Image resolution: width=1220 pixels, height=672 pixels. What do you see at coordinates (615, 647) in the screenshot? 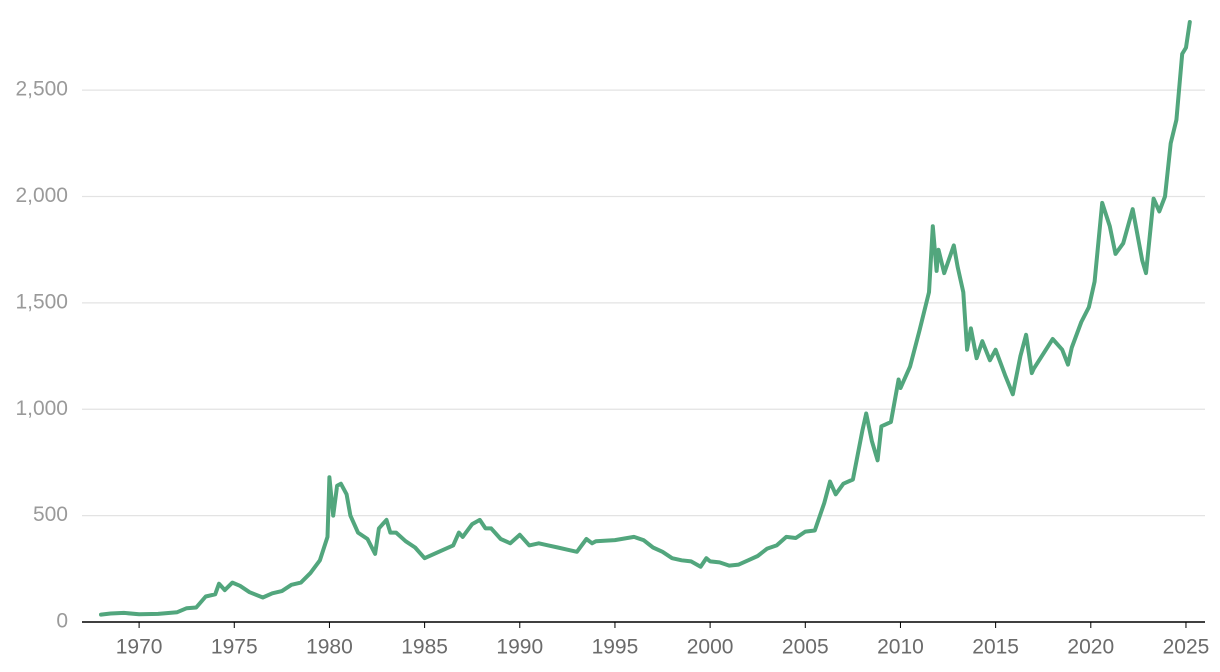
I see `x-tick-label: 1995` at bounding box center [615, 647].